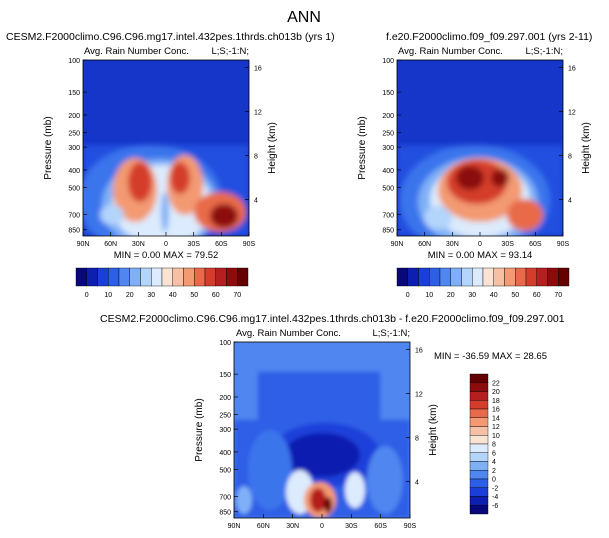 The image size is (609, 538). Describe the element at coordinates (572, 112) in the screenshot. I see `panel-2-y2tick-label: 12` at that location.